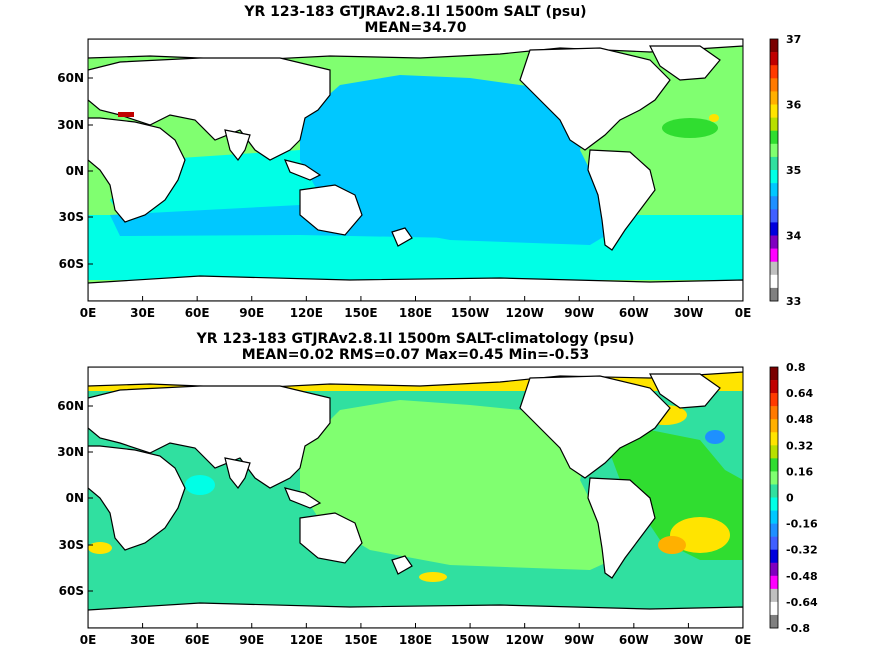  I want to click on colorbar-label: 0, so click(790, 498).